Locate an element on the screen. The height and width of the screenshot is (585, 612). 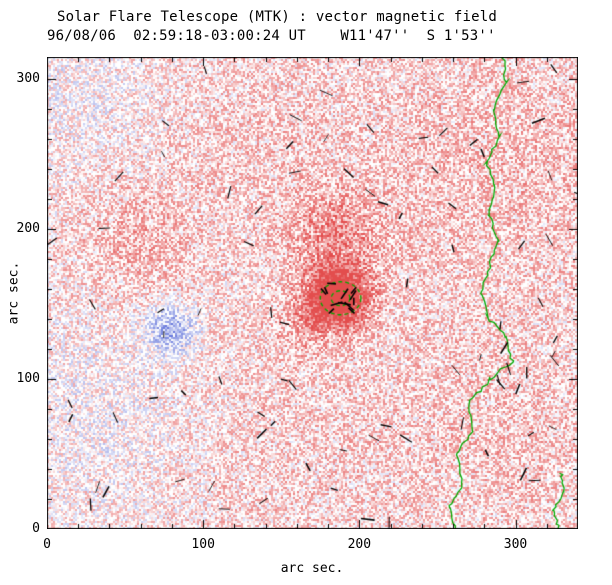
y-tick-label: 200 is located at coordinates (28, 229).